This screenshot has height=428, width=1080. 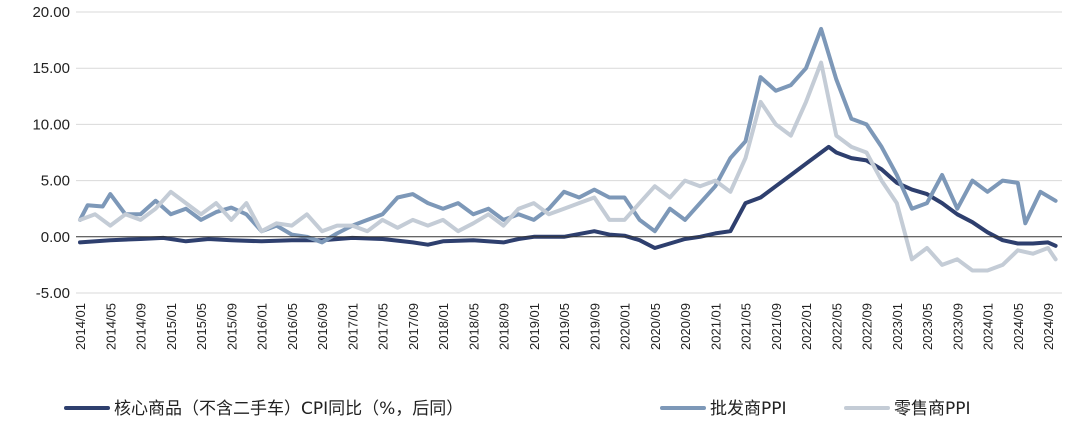 What do you see at coordinates (932, 409) in the screenshot?
I see `legend-label-3: 零售商PPI` at bounding box center [932, 409].